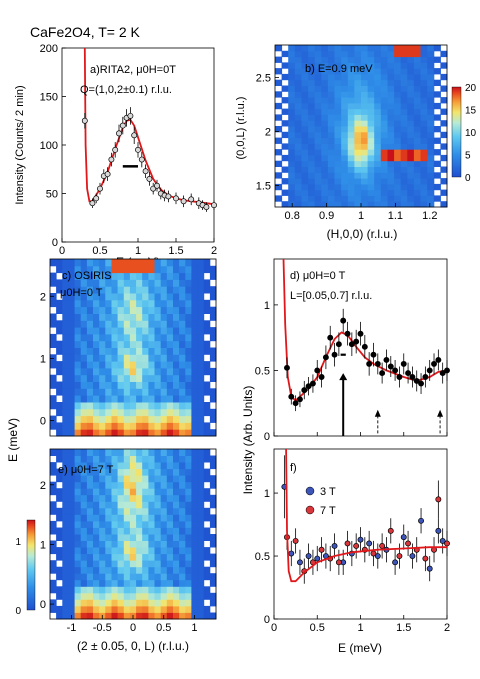 This screenshot has width=480, height=679. I want to click on panel-b-xtick-label: 0.9, so click(326, 216).